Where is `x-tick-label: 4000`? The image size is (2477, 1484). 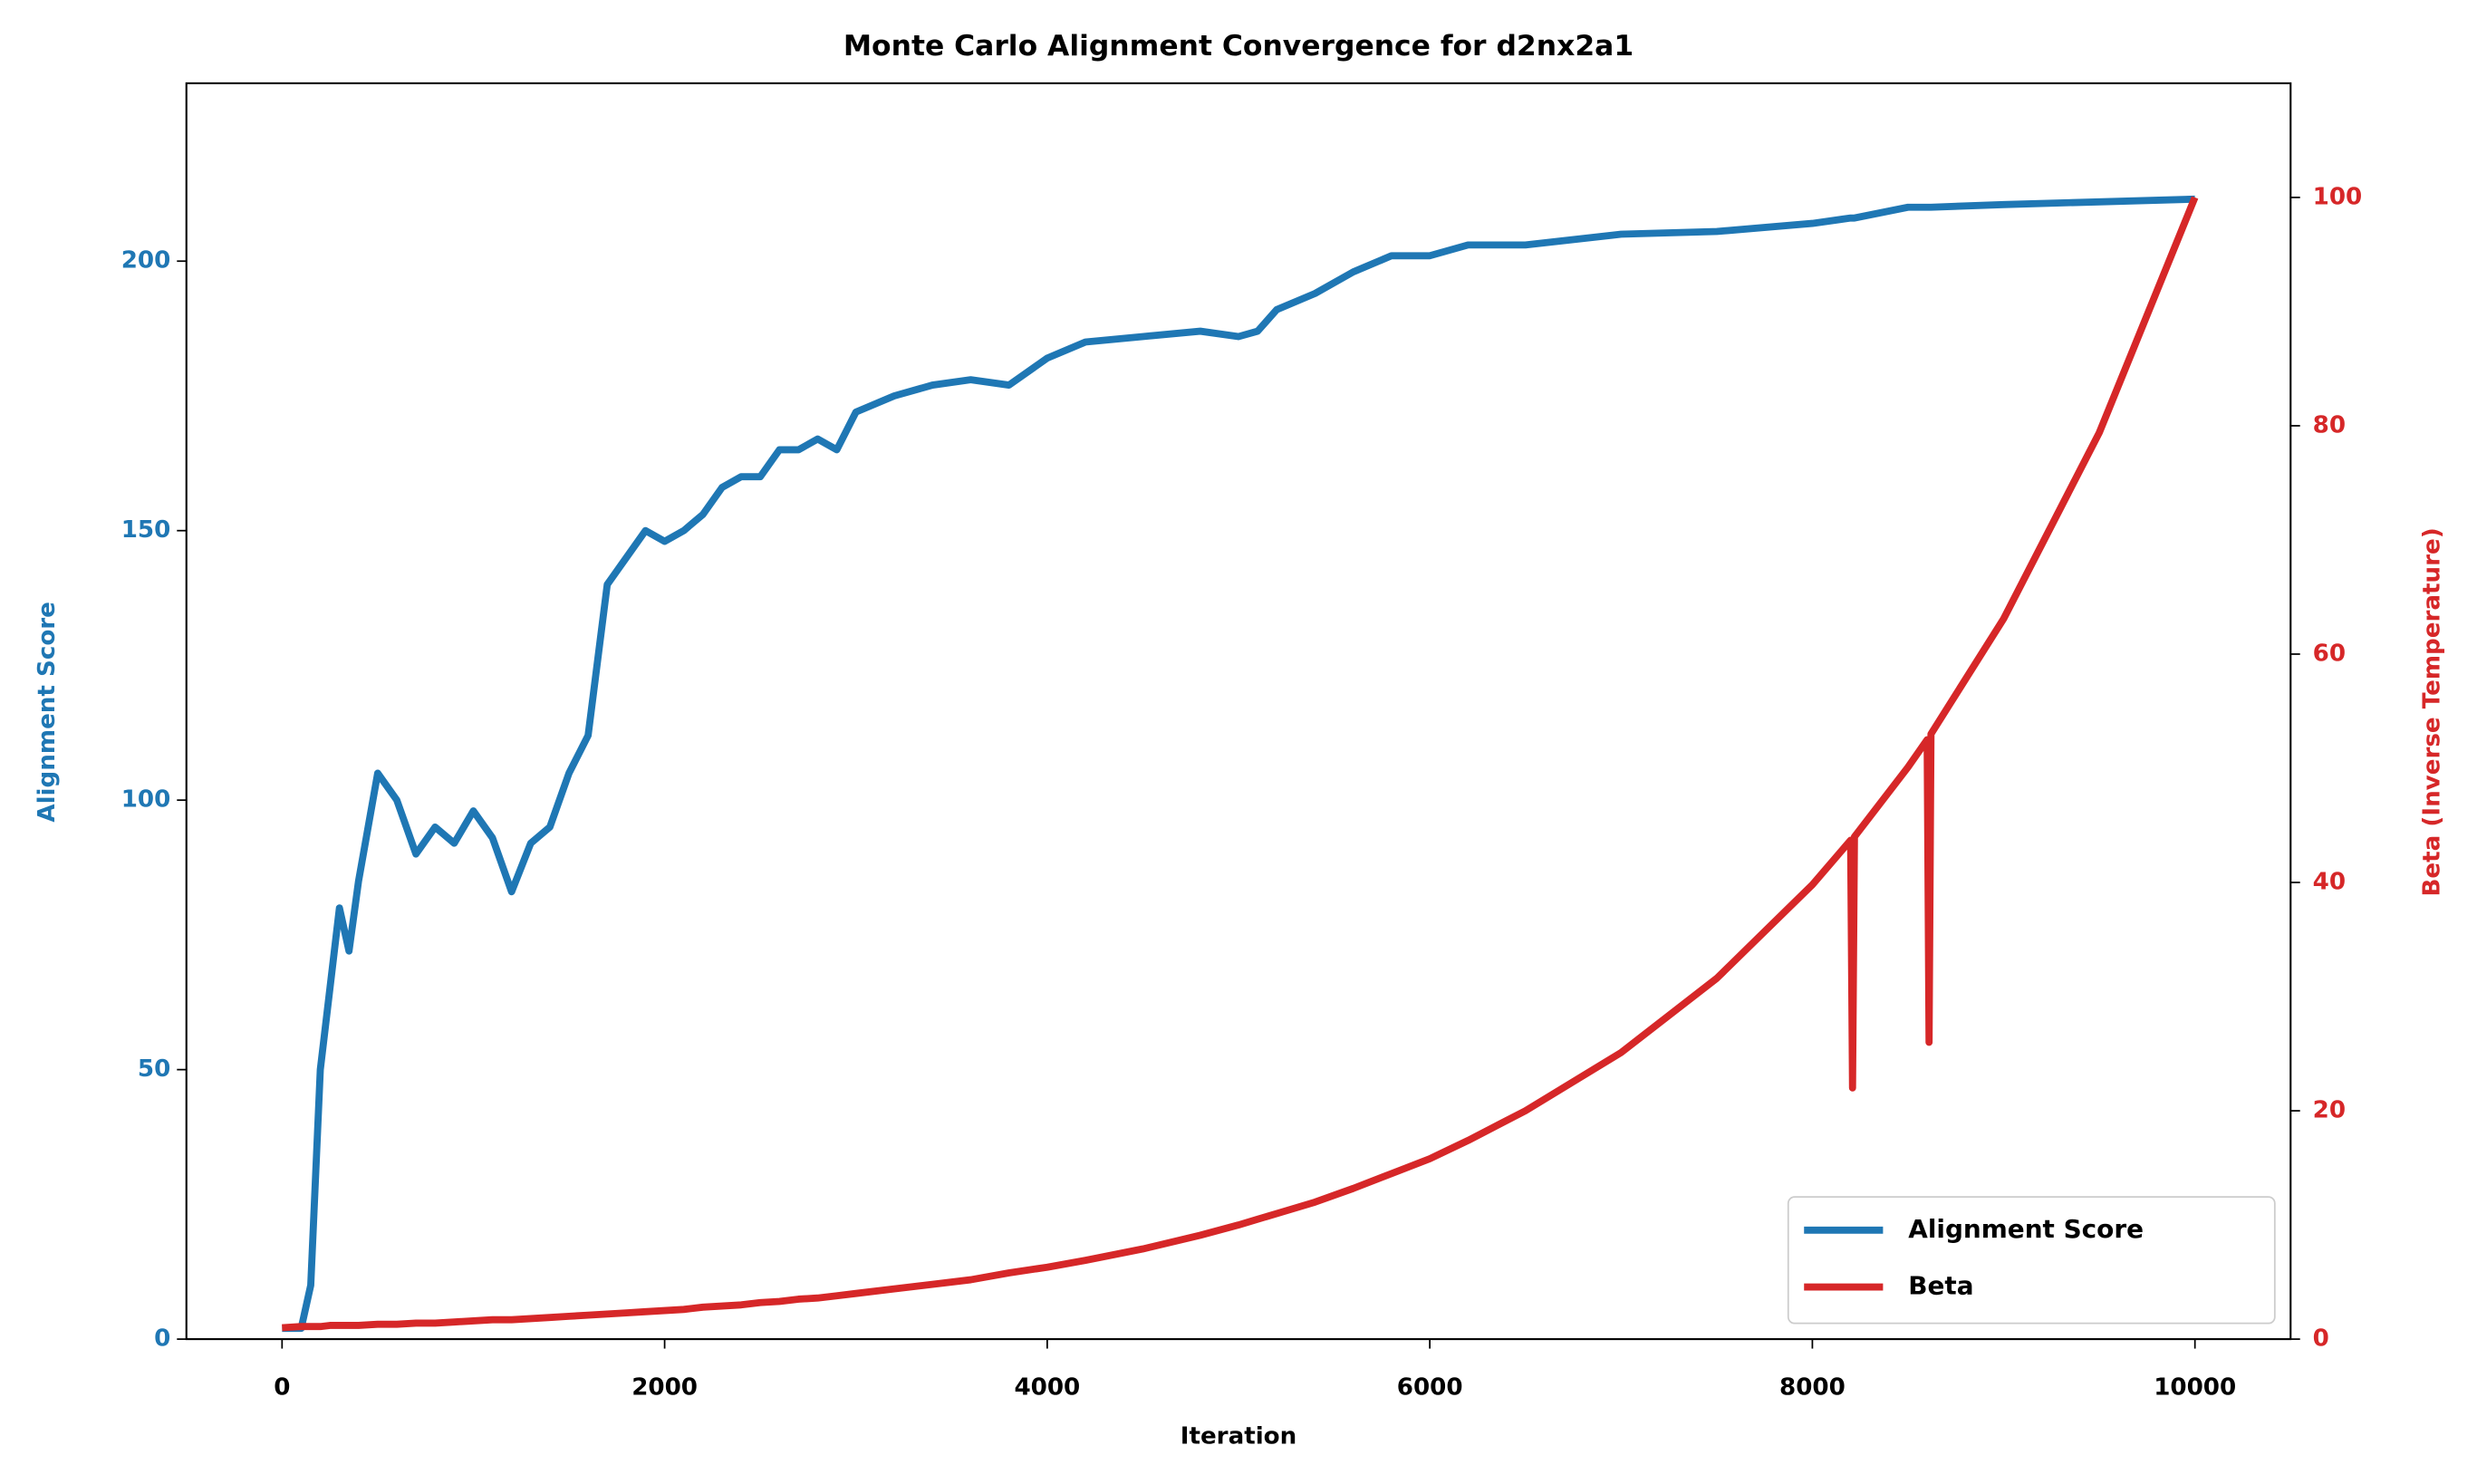 x-tick-label: 4000 is located at coordinates (1047, 1388).